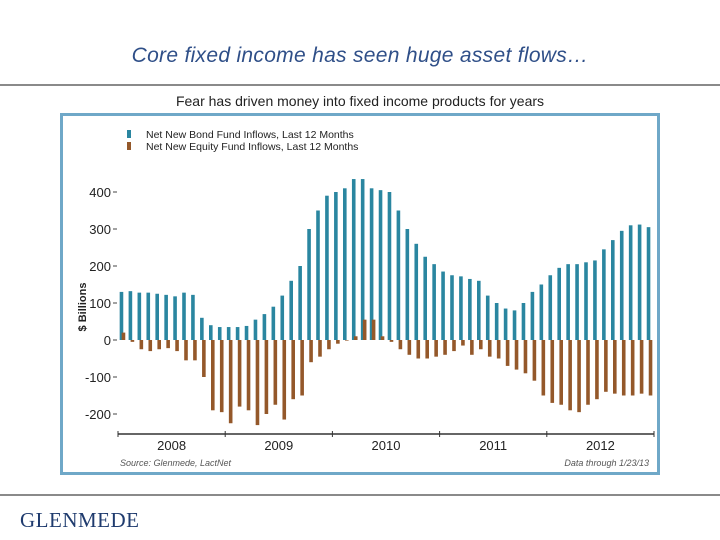  Describe the element at coordinates (98, 414) in the screenshot. I see `y-tick-label: -200` at that location.